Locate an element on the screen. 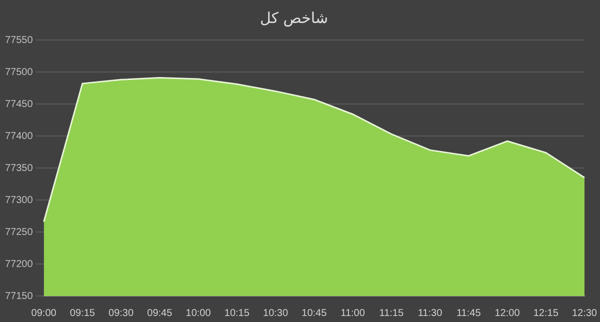 Image resolution: width=600 pixels, height=322 pixels. x-tick-label: 10:45 is located at coordinates (315, 313).